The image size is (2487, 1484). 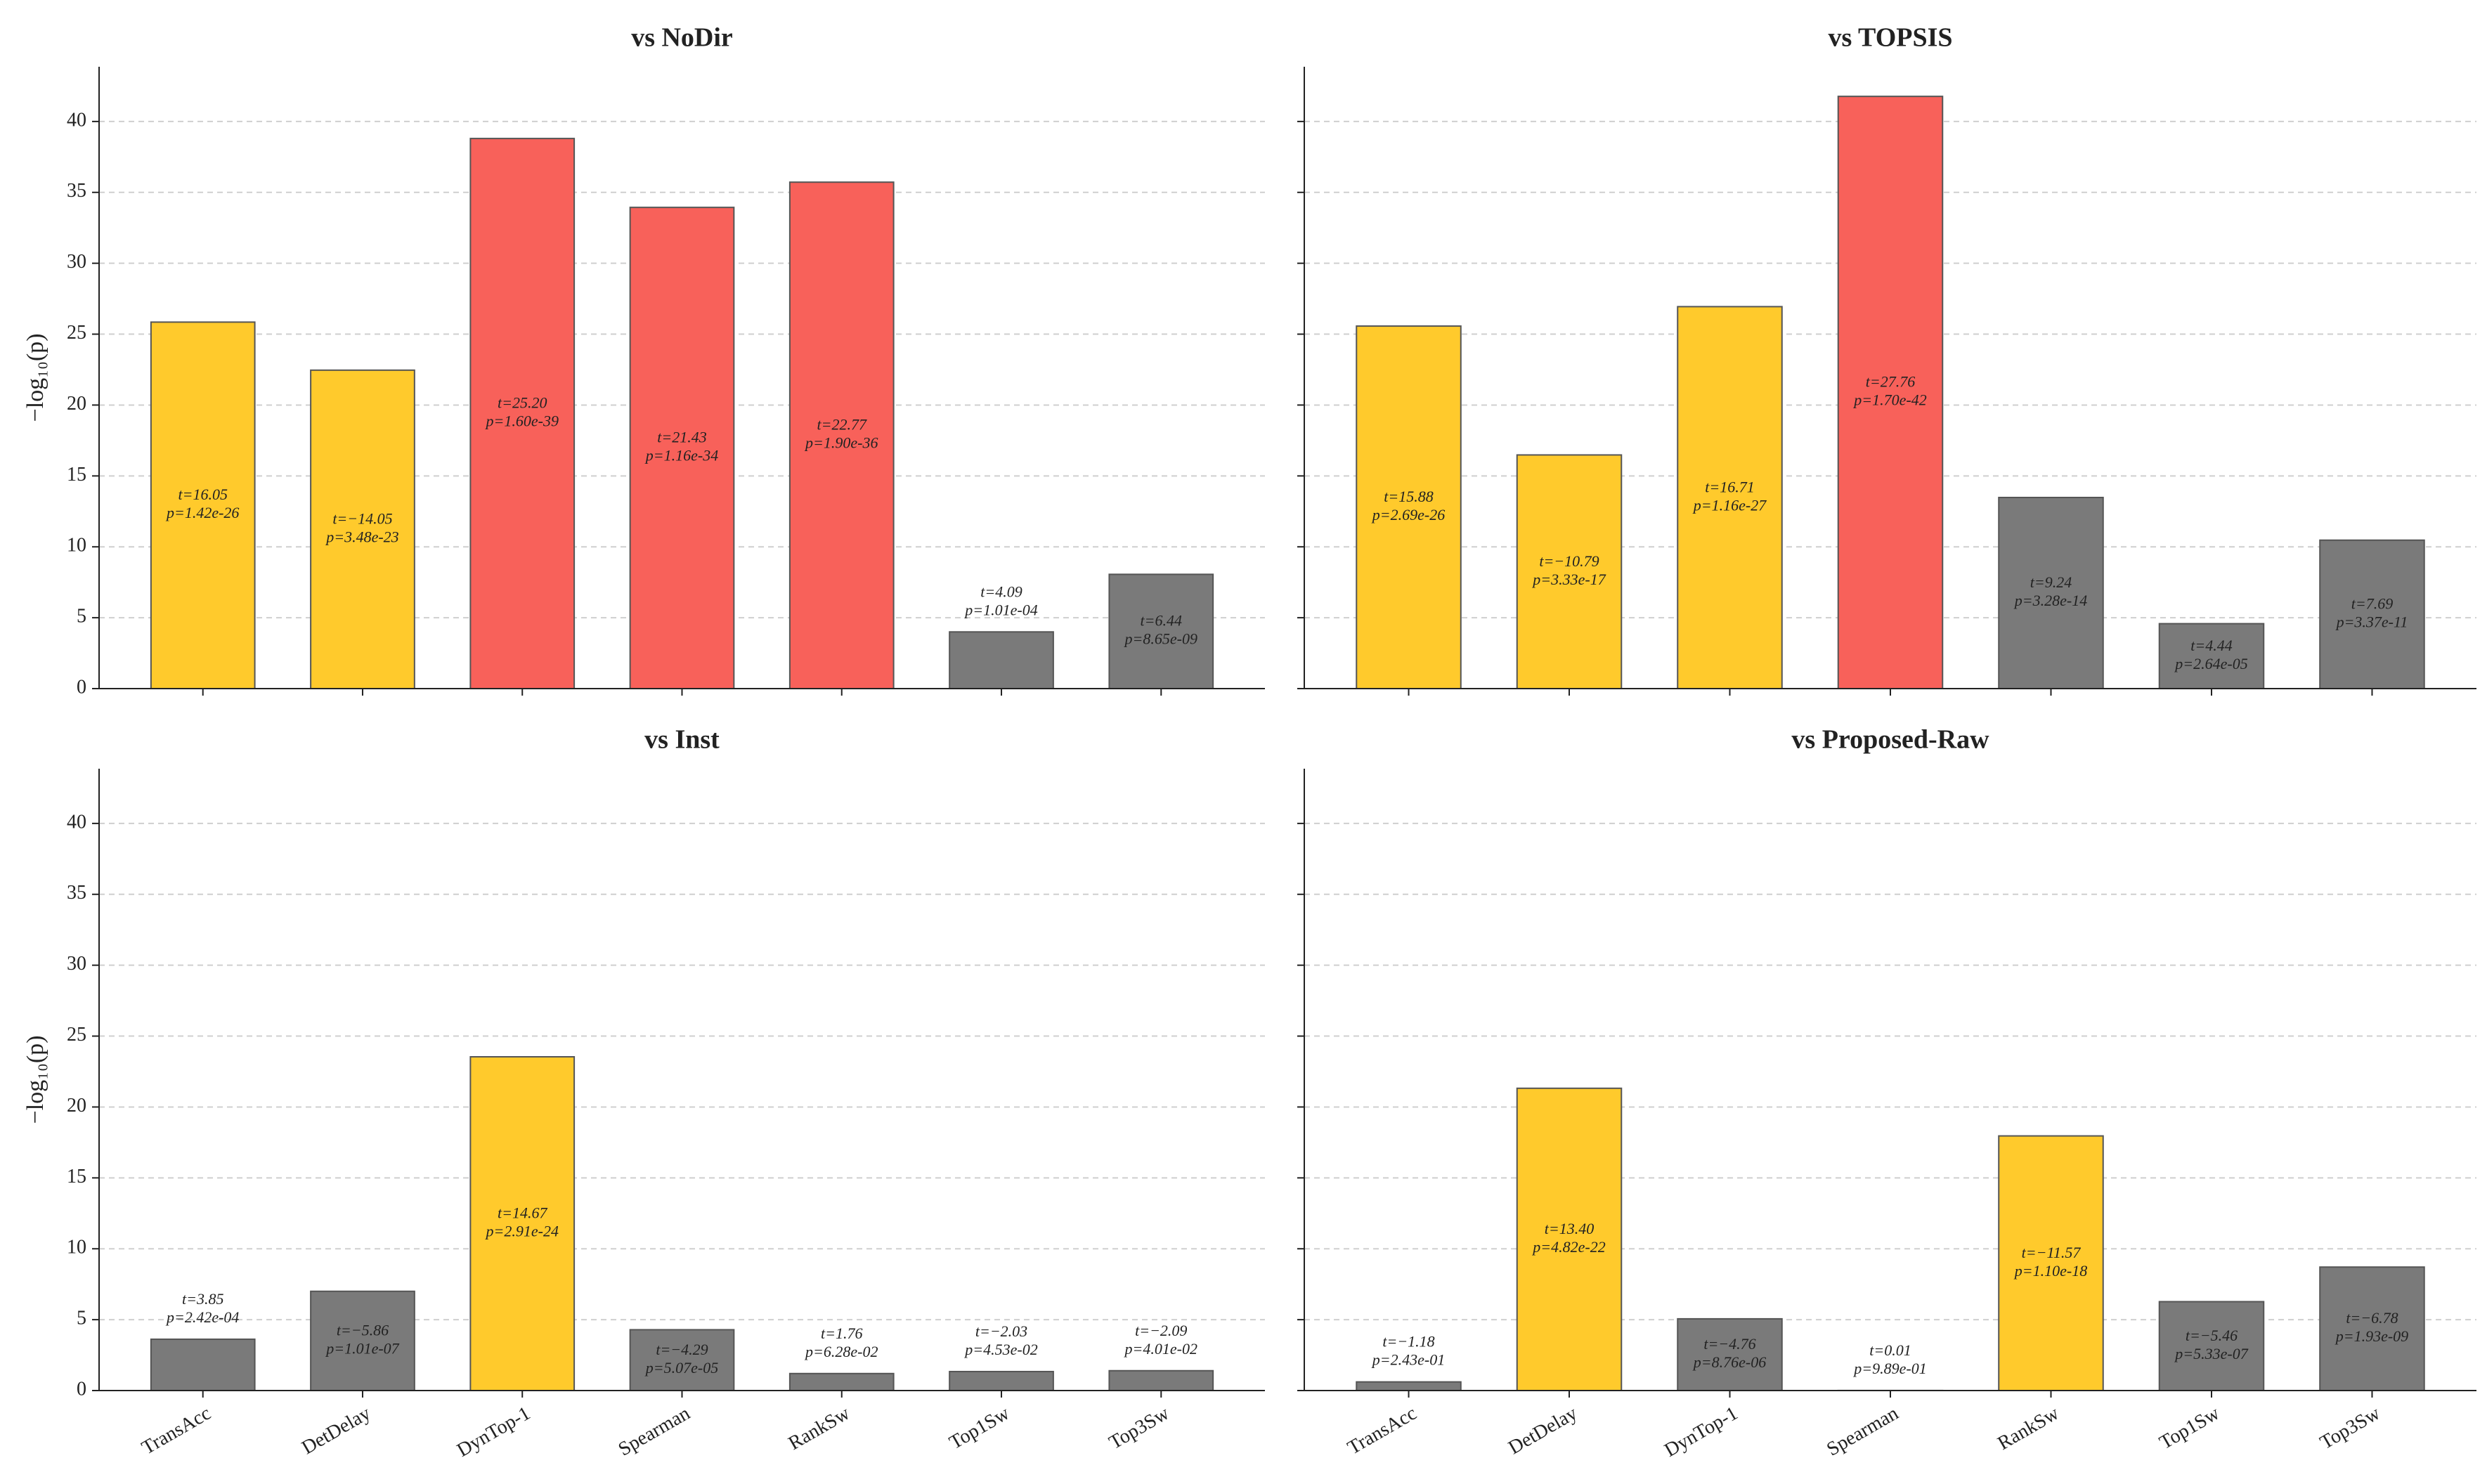 What do you see at coordinates (1161, 1330) in the screenshot?
I see `bar-t-label: t=−2.09` at bounding box center [1161, 1330].